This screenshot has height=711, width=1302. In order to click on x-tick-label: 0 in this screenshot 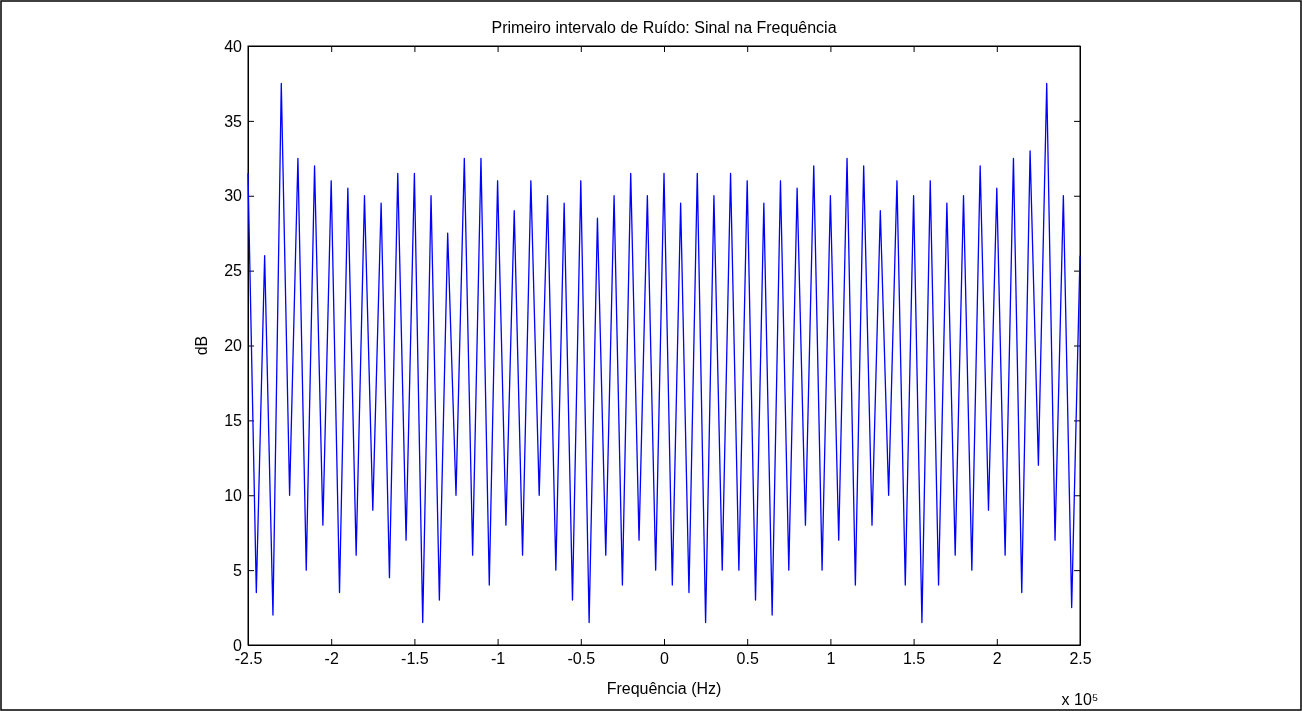, I will do `click(665, 659)`.